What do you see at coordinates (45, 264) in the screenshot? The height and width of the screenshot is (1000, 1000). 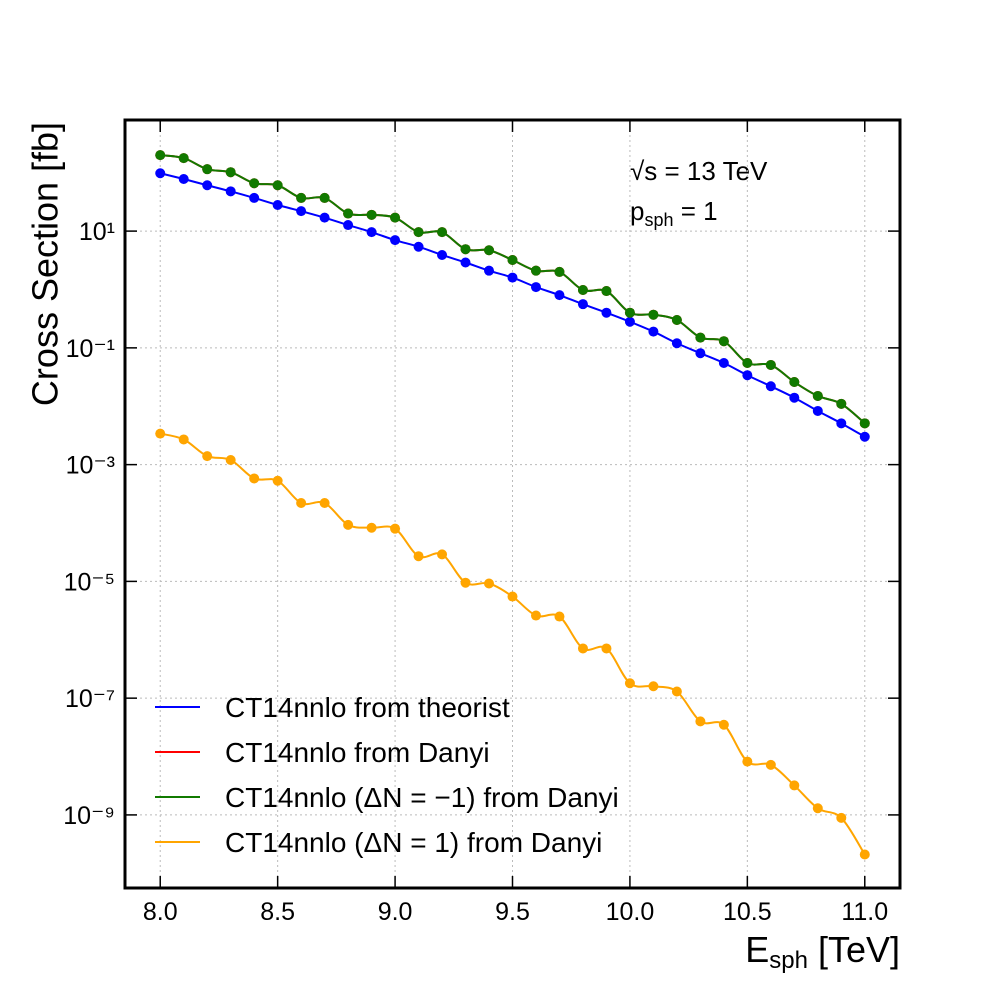 I see `y-axis-label: Cross Section [fb]` at bounding box center [45, 264].